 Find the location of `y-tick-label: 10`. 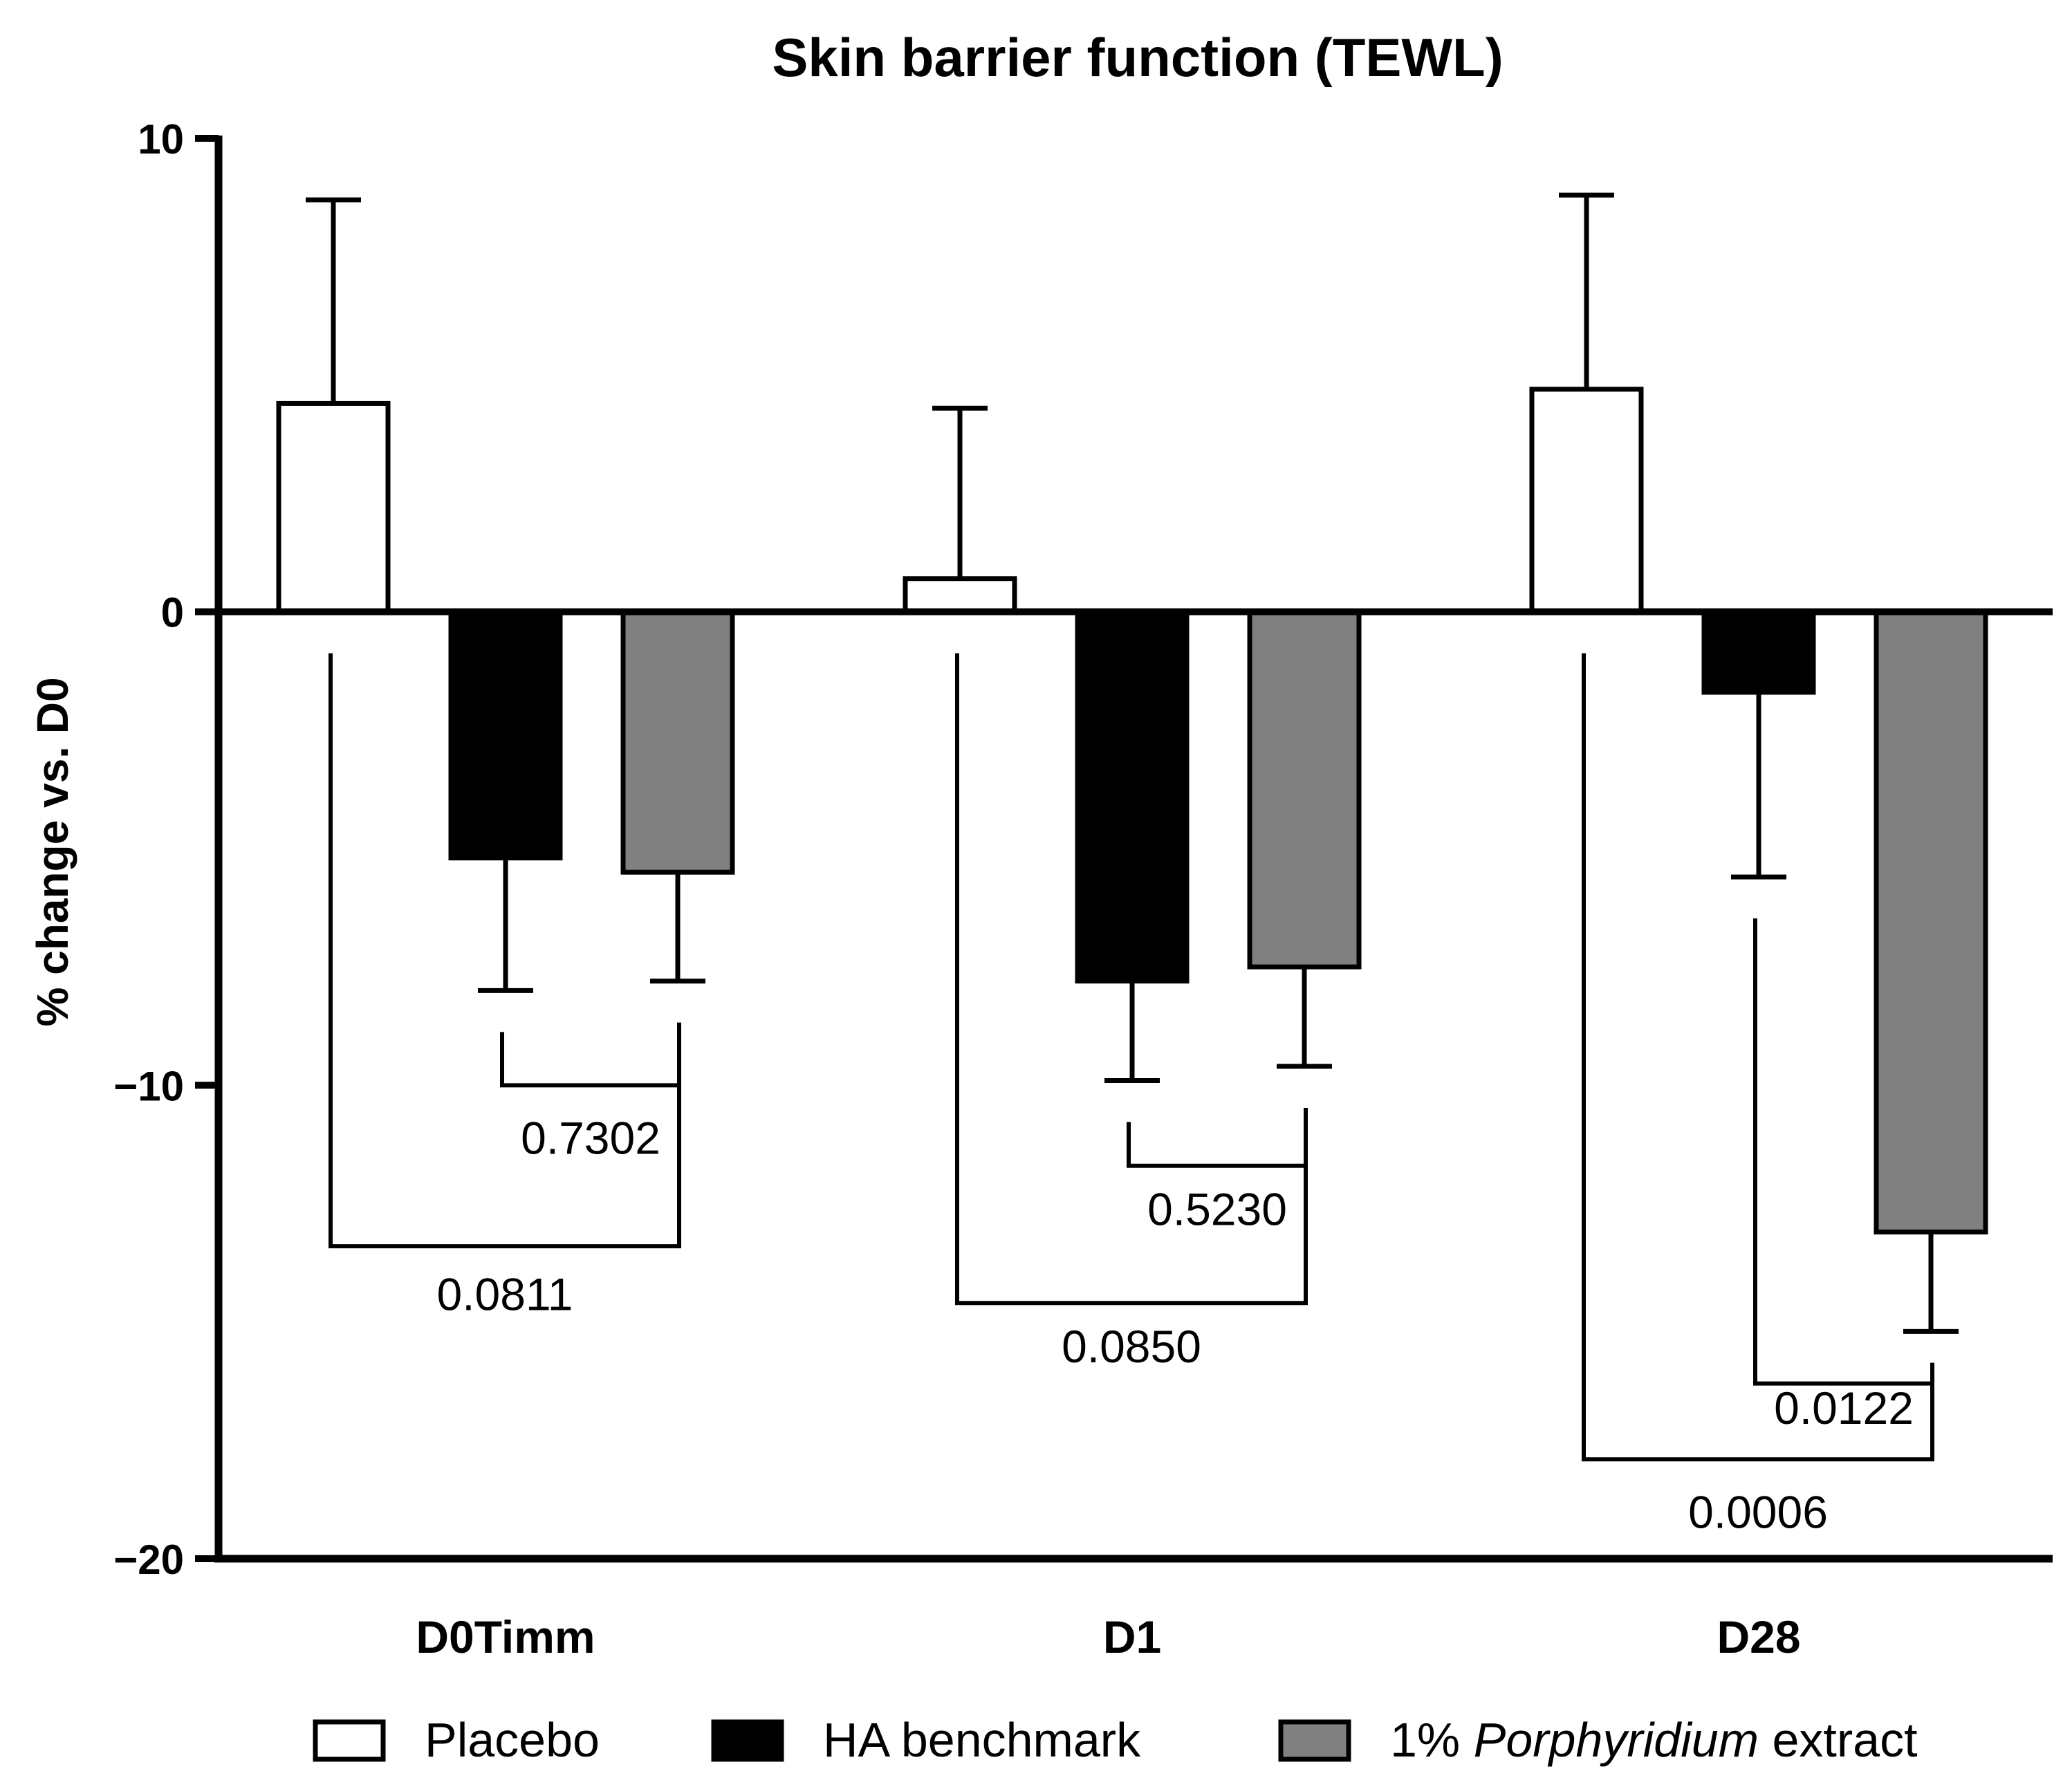

y-tick-label: 10 is located at coordinates (161, 139).